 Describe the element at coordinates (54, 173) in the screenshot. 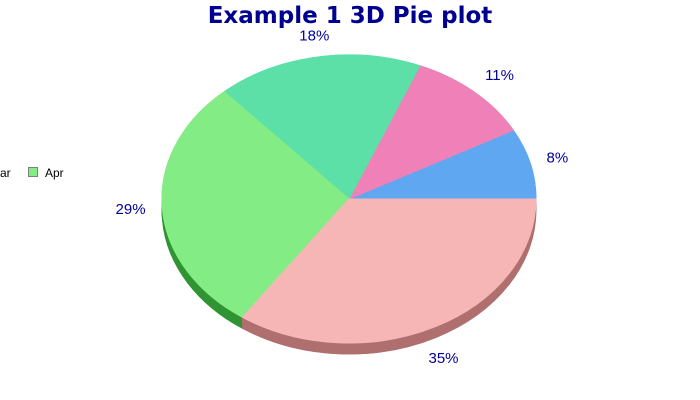

I see `legend-item-apr-label: Apr` at that location.